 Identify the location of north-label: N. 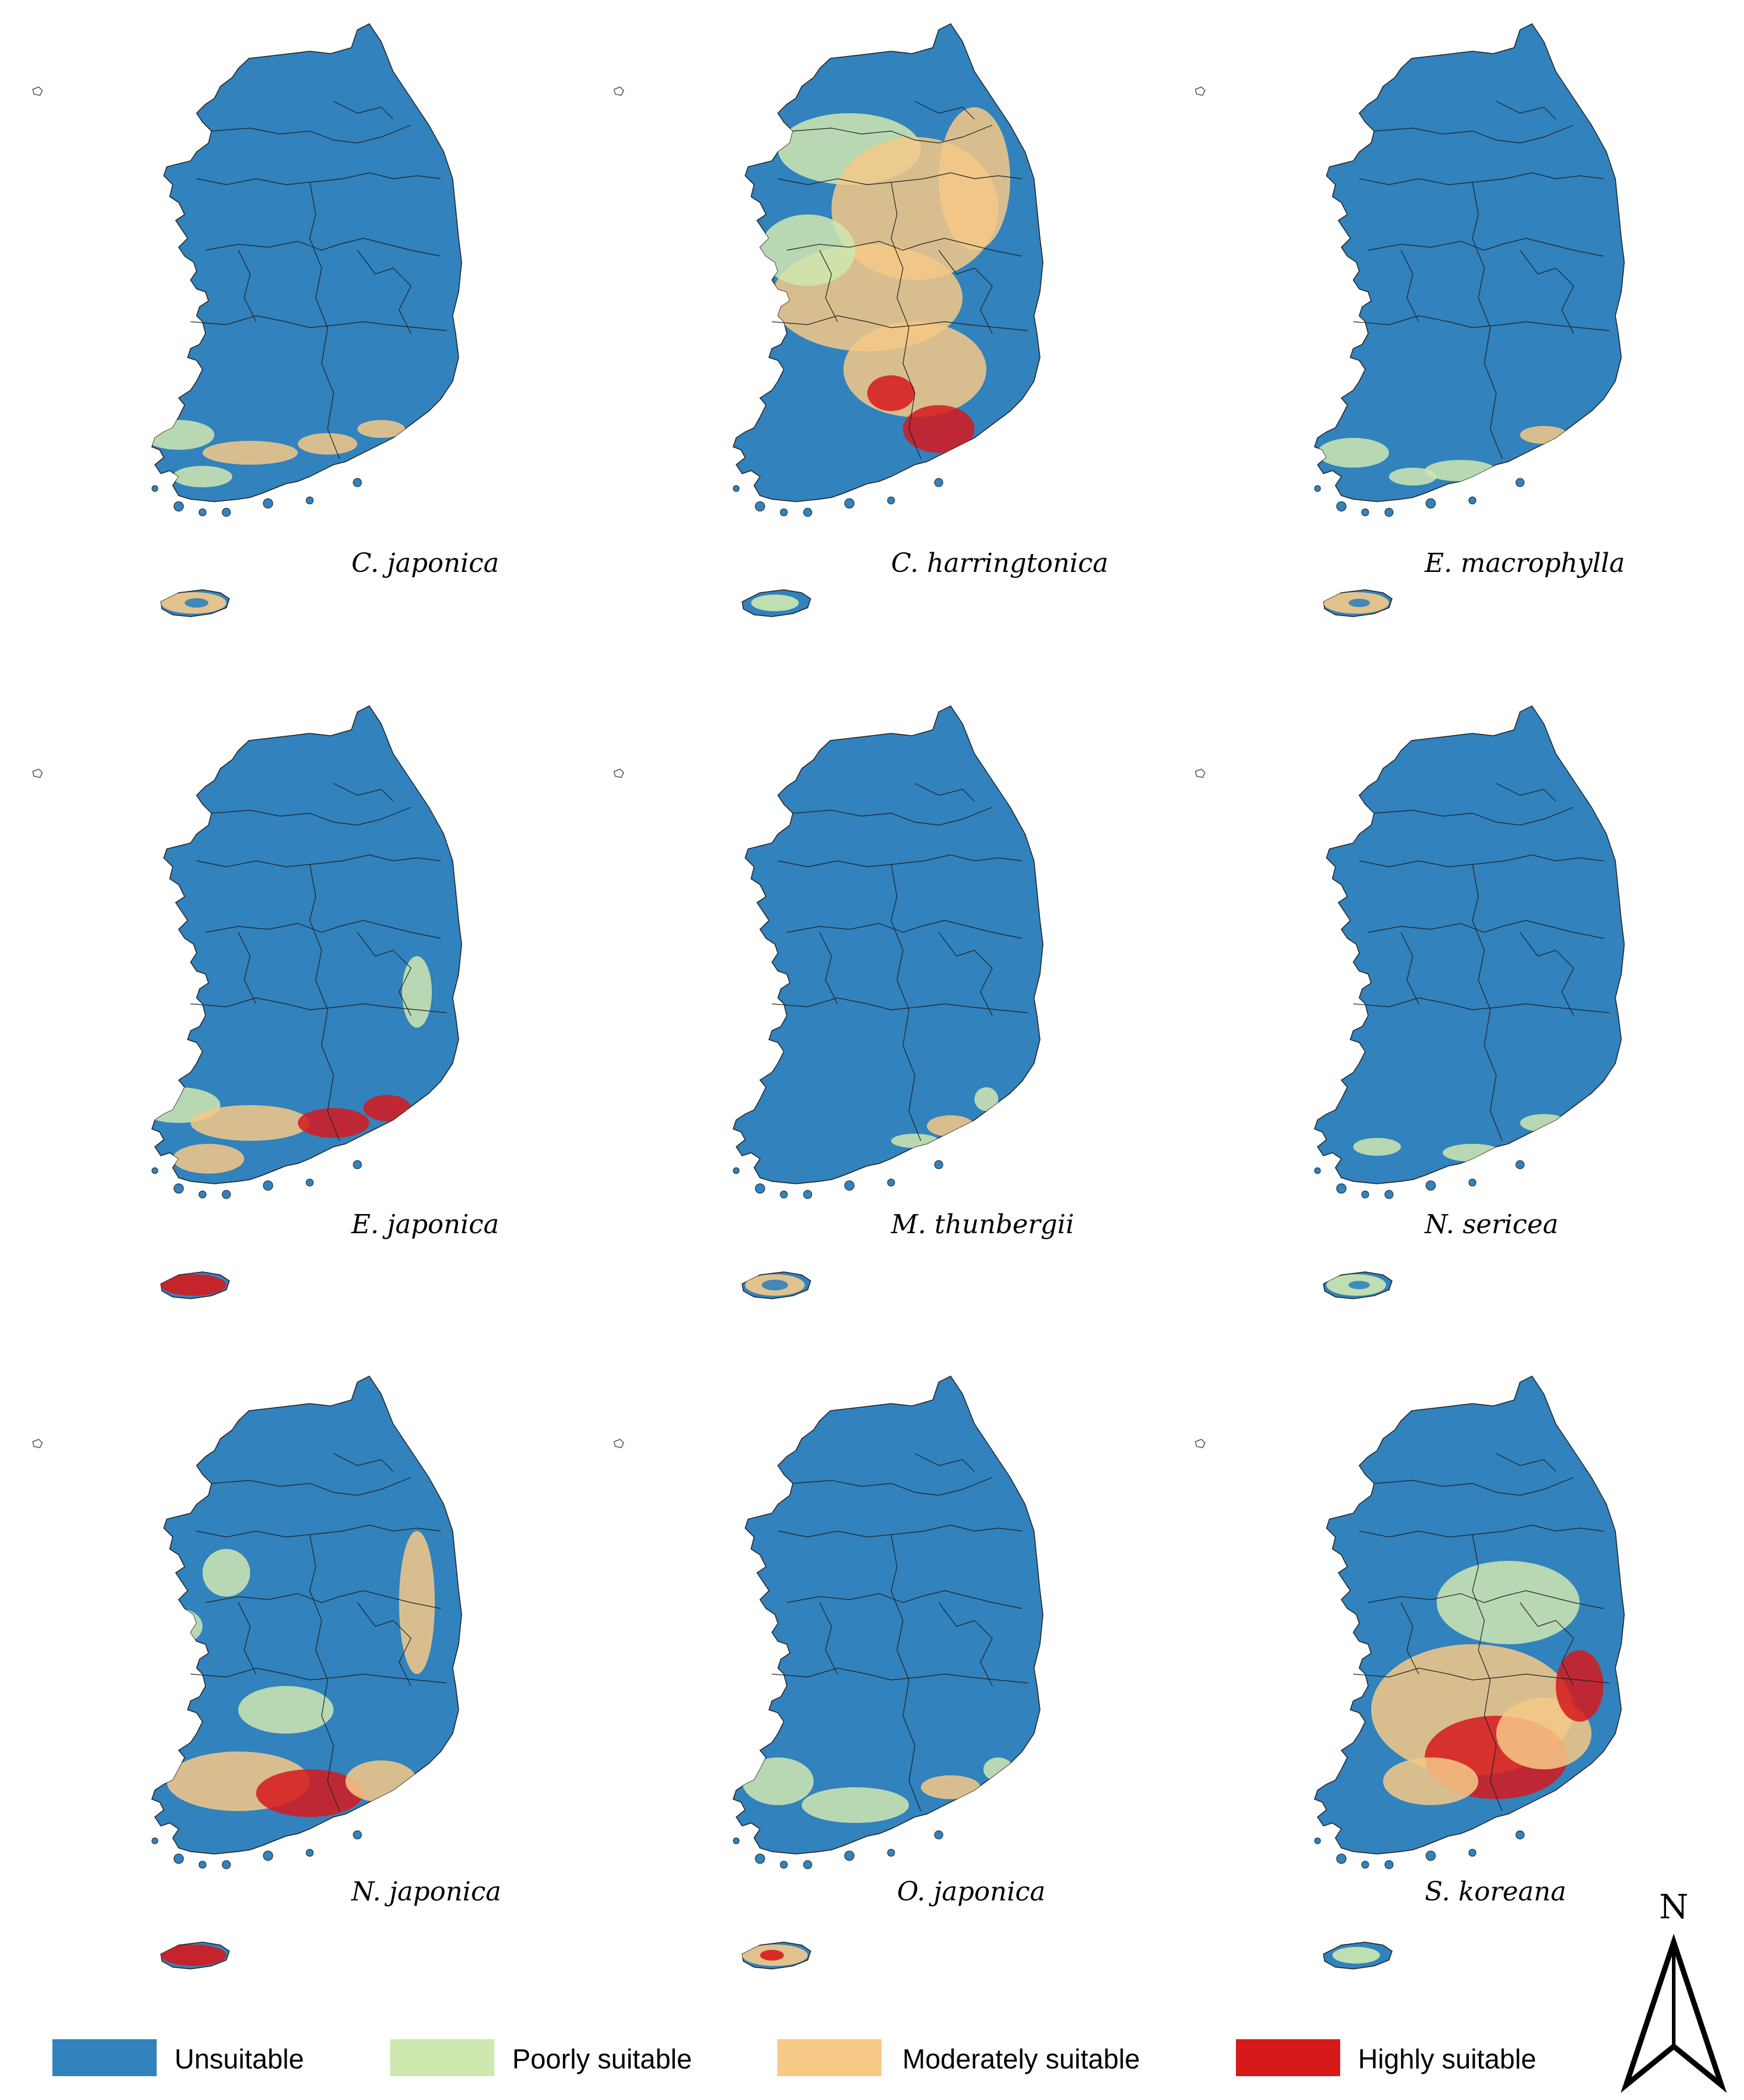
(1674, 1907).